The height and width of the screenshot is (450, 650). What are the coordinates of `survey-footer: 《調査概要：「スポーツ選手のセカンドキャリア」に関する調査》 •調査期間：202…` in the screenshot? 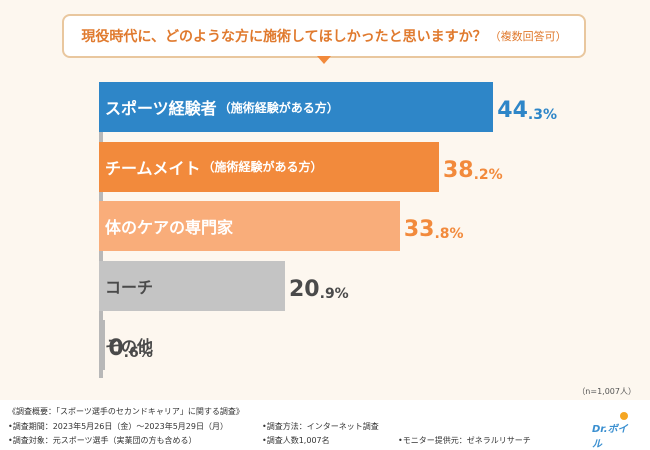 It's located at (325, 425).